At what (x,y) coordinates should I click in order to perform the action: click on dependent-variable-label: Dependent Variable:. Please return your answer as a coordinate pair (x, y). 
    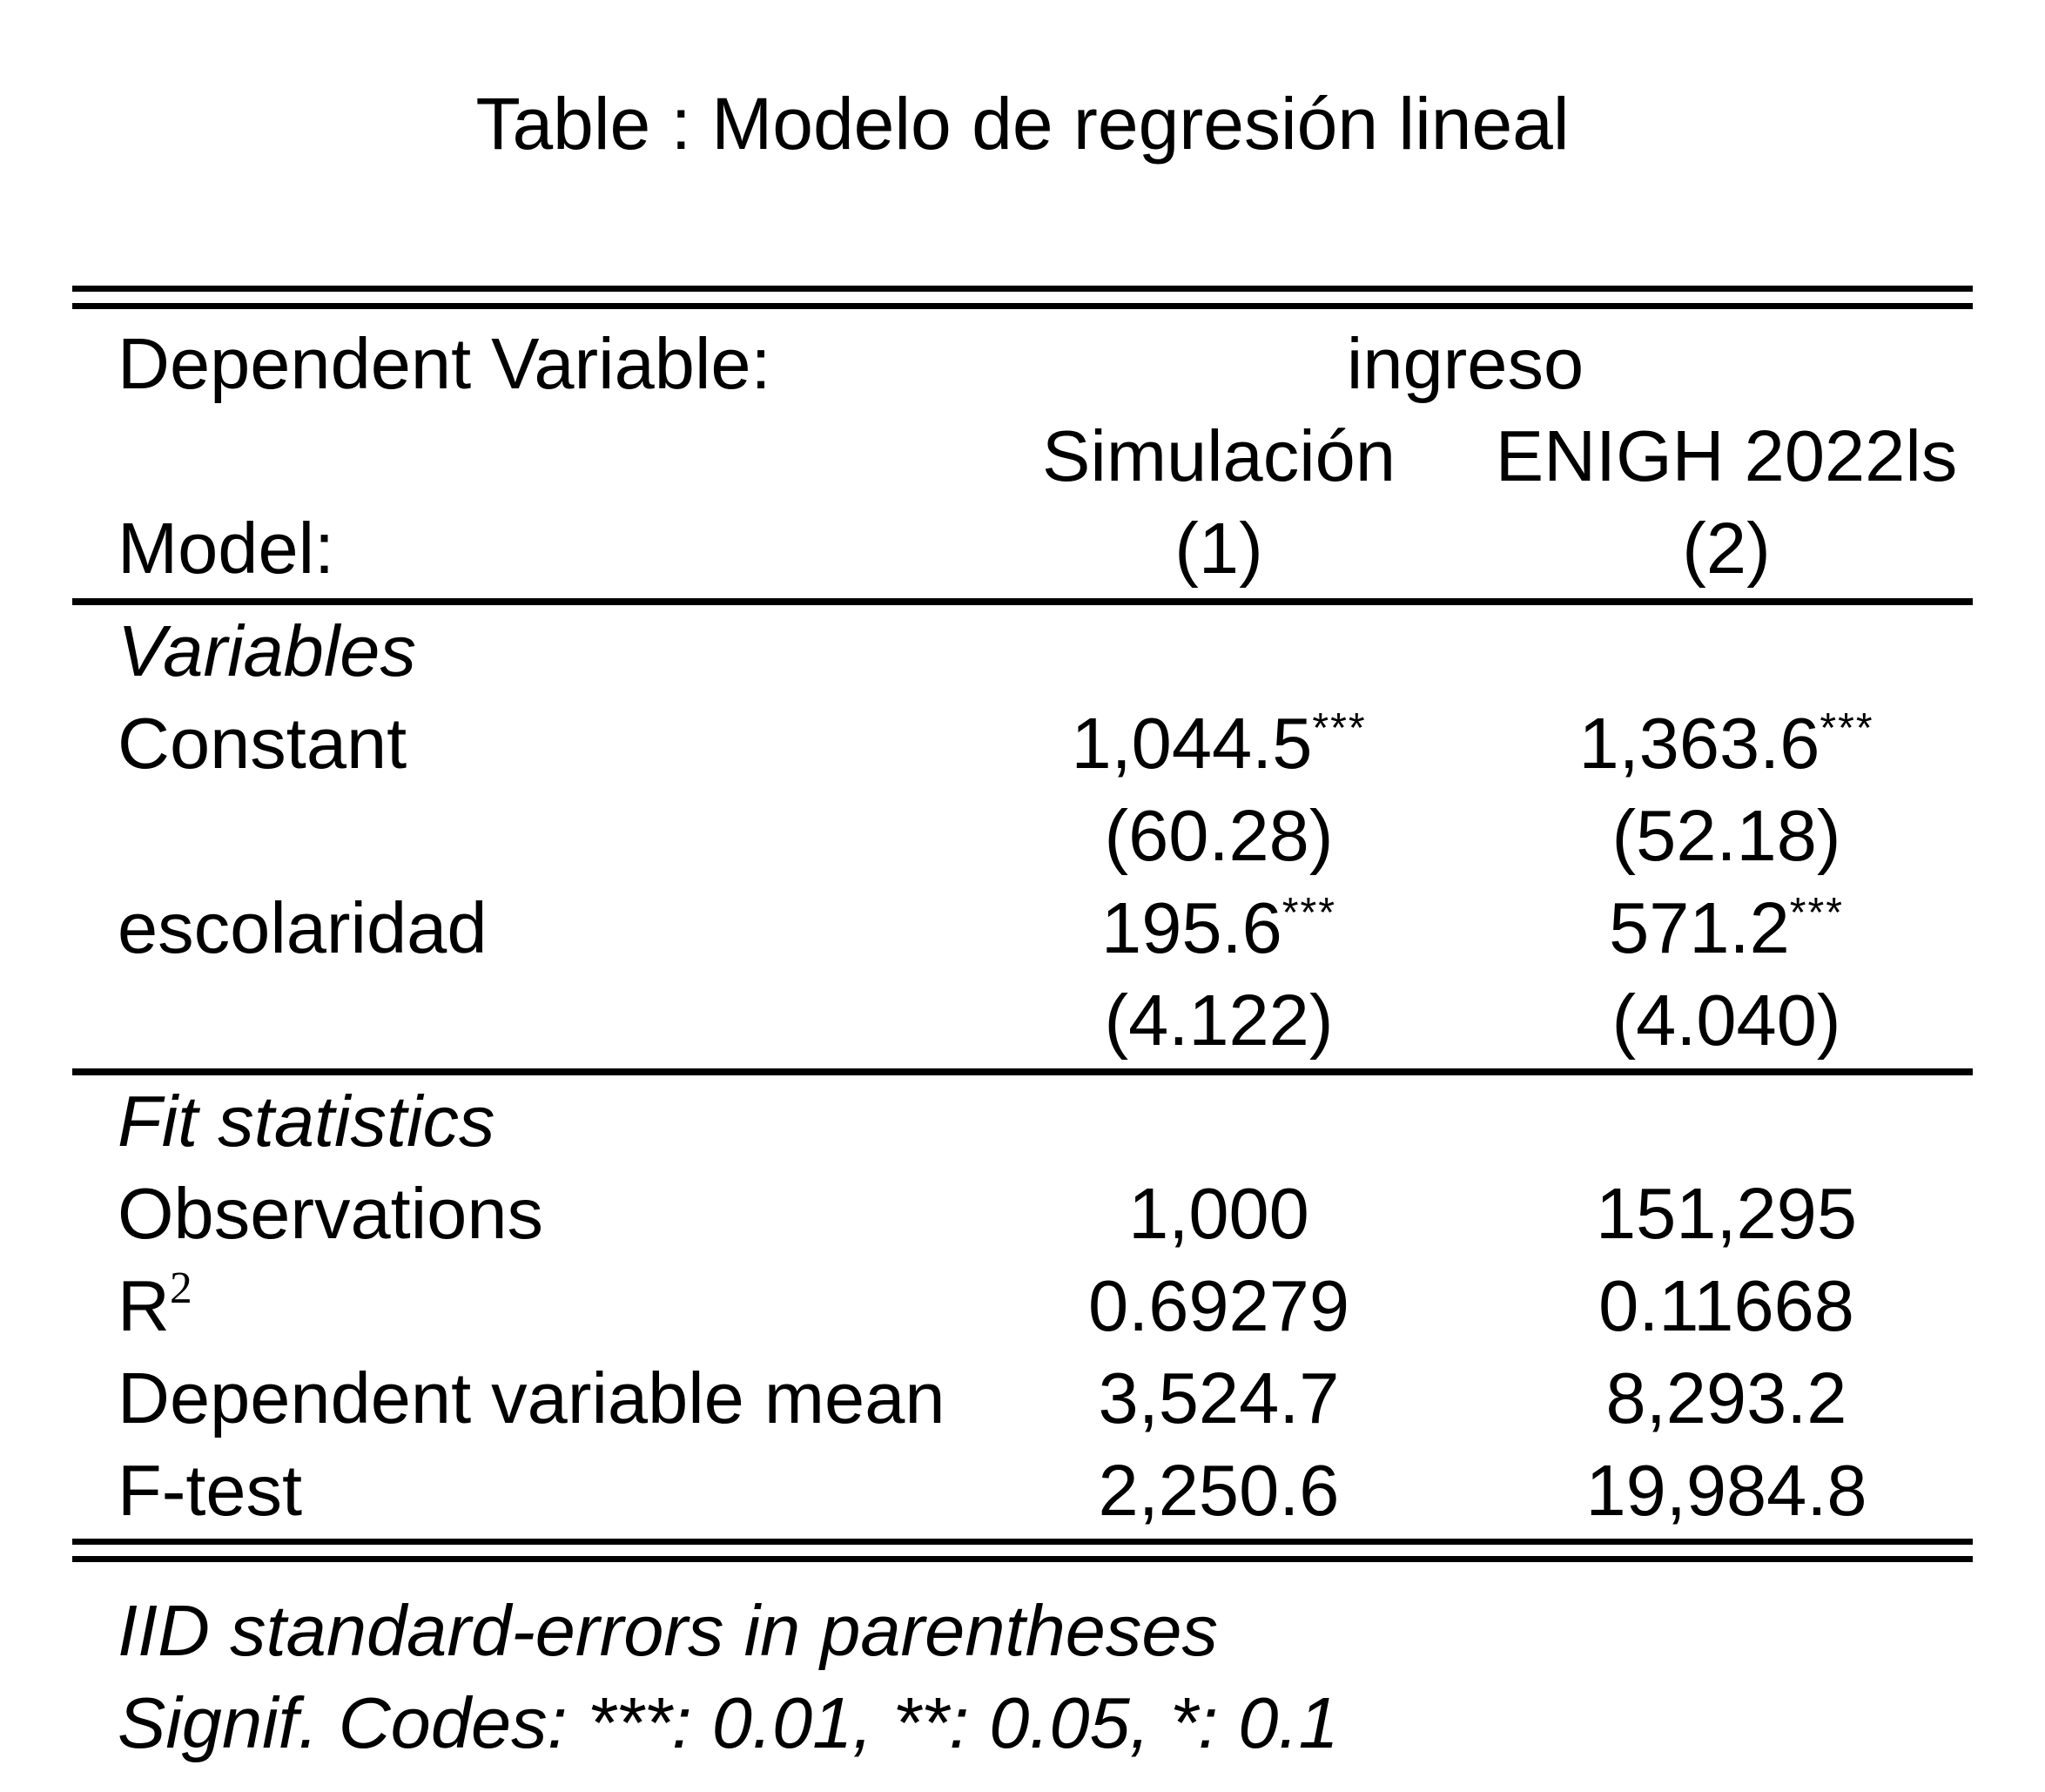
    Looking at the image, I should click on (444, 363).